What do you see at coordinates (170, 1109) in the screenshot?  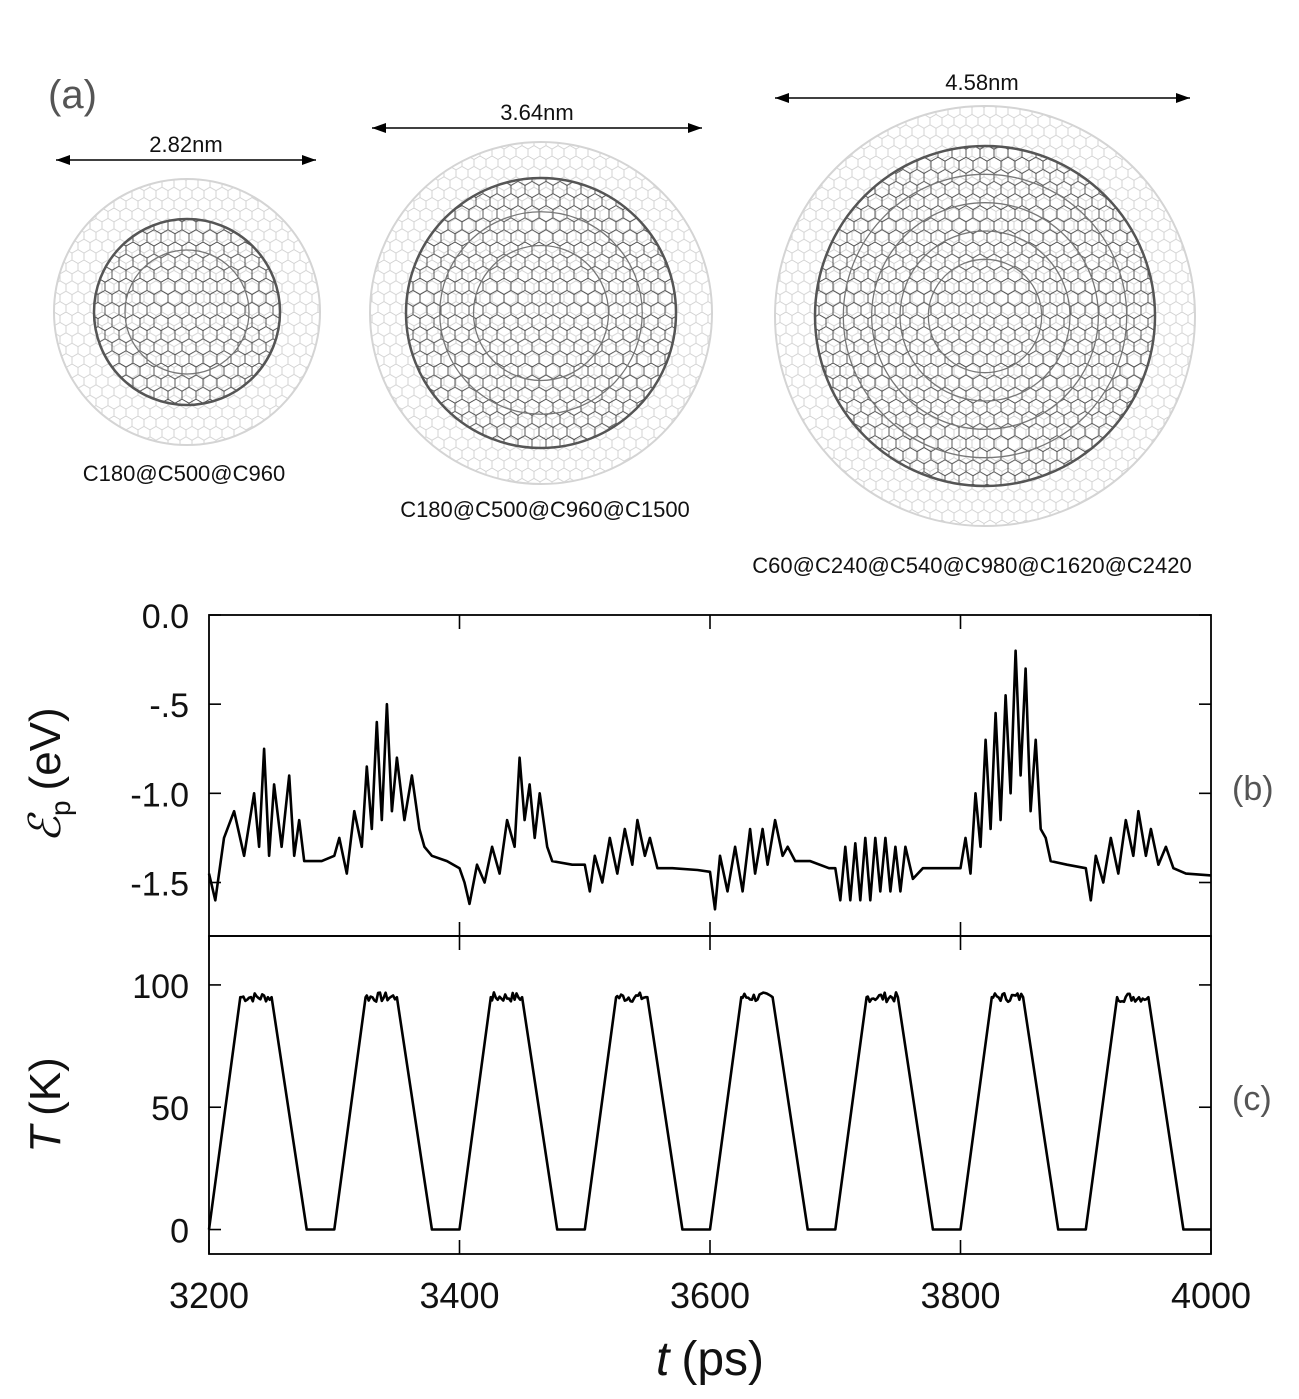 I see `c-ytick-label: 50` at bounding box center [170, 1109].